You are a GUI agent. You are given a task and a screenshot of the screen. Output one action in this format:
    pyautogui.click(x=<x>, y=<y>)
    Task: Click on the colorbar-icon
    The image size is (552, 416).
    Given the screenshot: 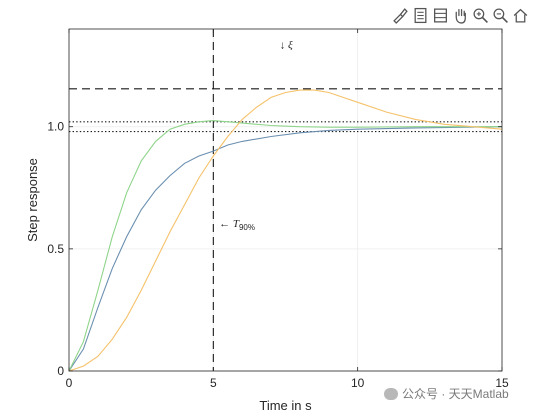 What is the action you would take?
    pyautogui.click(x=440, y=15)
    